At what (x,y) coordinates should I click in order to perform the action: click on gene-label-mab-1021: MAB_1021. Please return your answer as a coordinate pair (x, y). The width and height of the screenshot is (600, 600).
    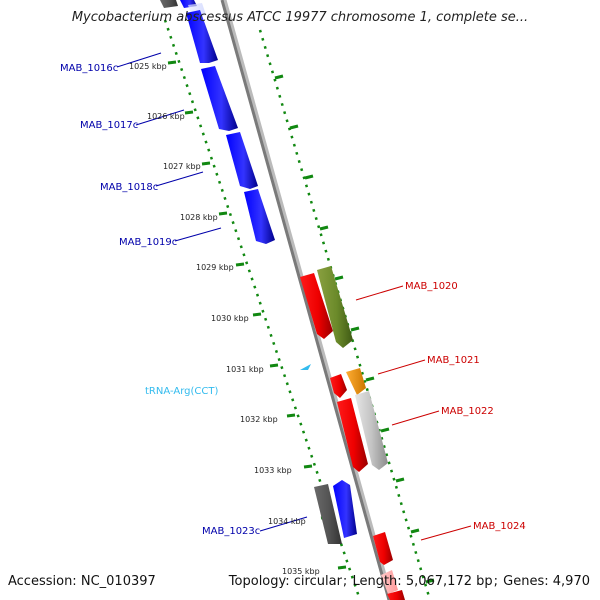
    Looking at the image, I should click on (453, 360).